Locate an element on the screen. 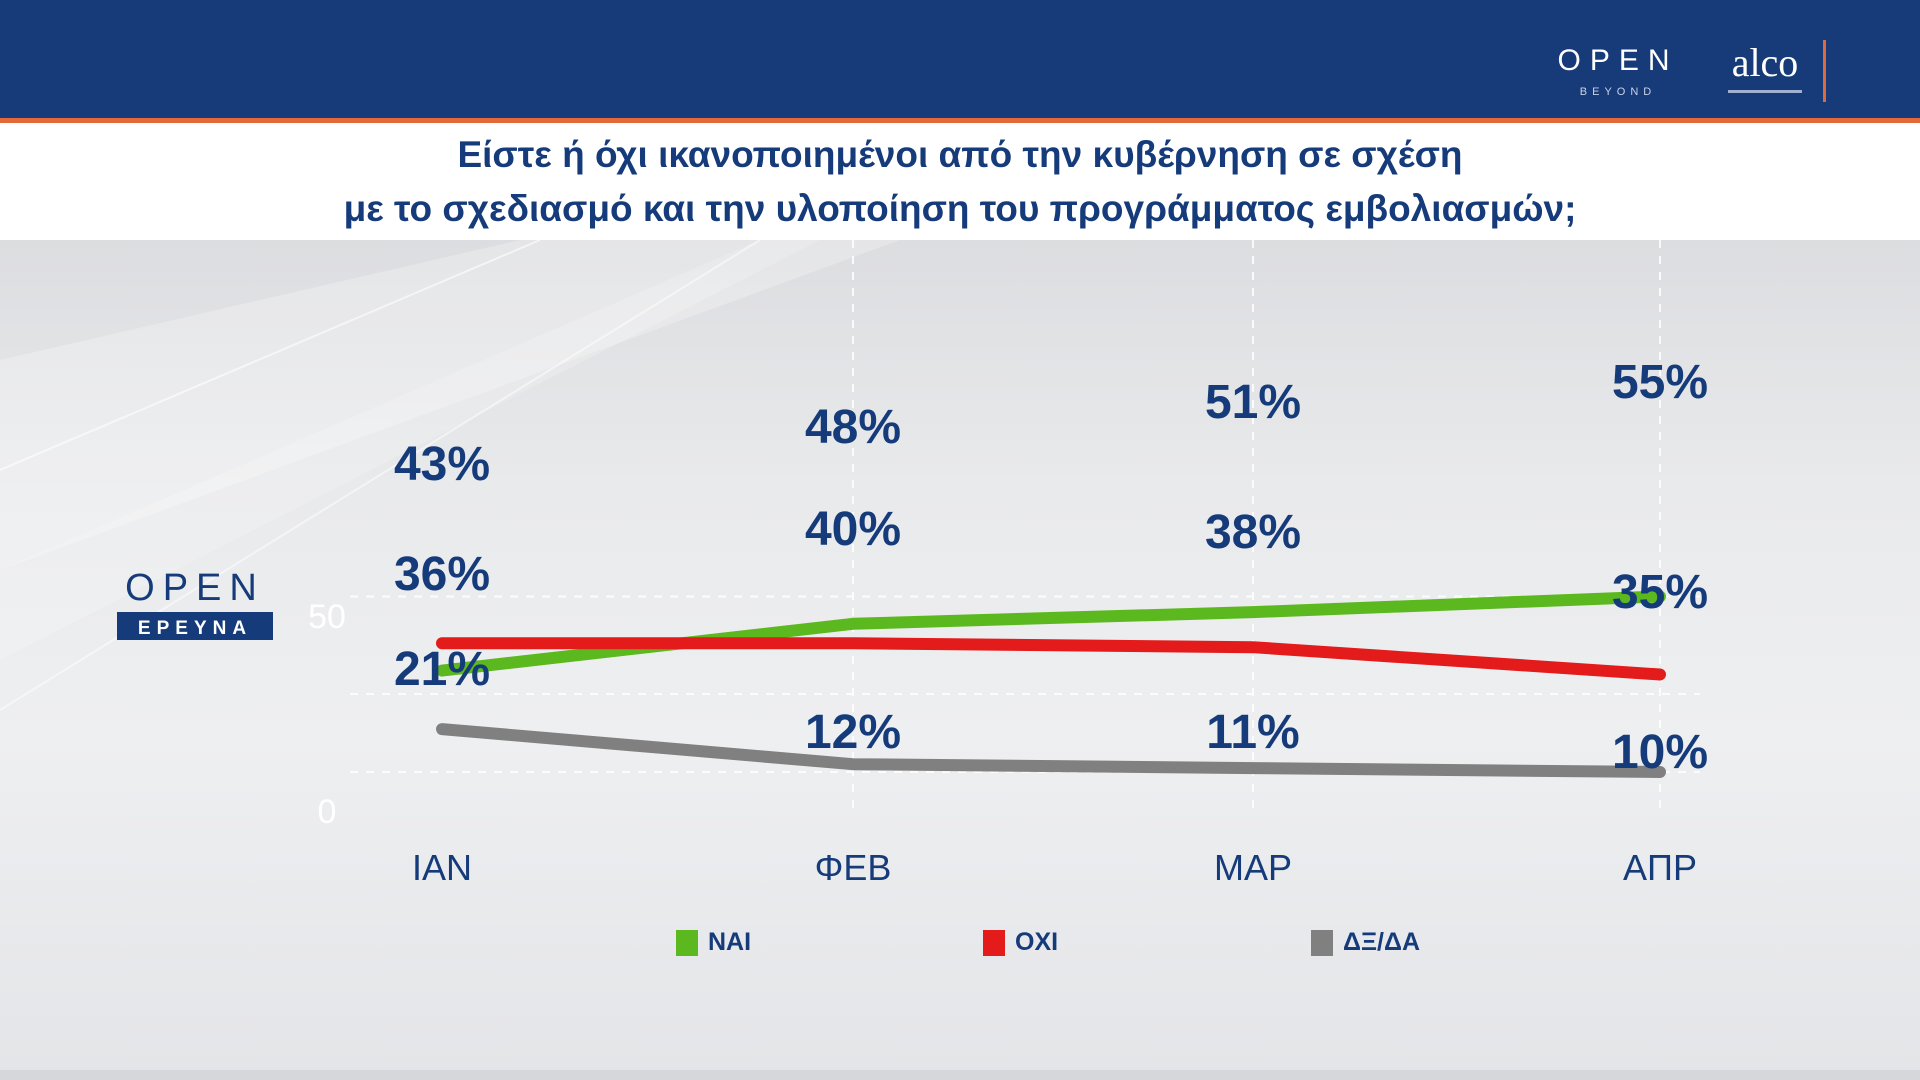 Image resolution: width=1920 pixels, height=1080 pixels. legend-item-oxi: ΟΧΙ is located at coordinates (1020, 942).